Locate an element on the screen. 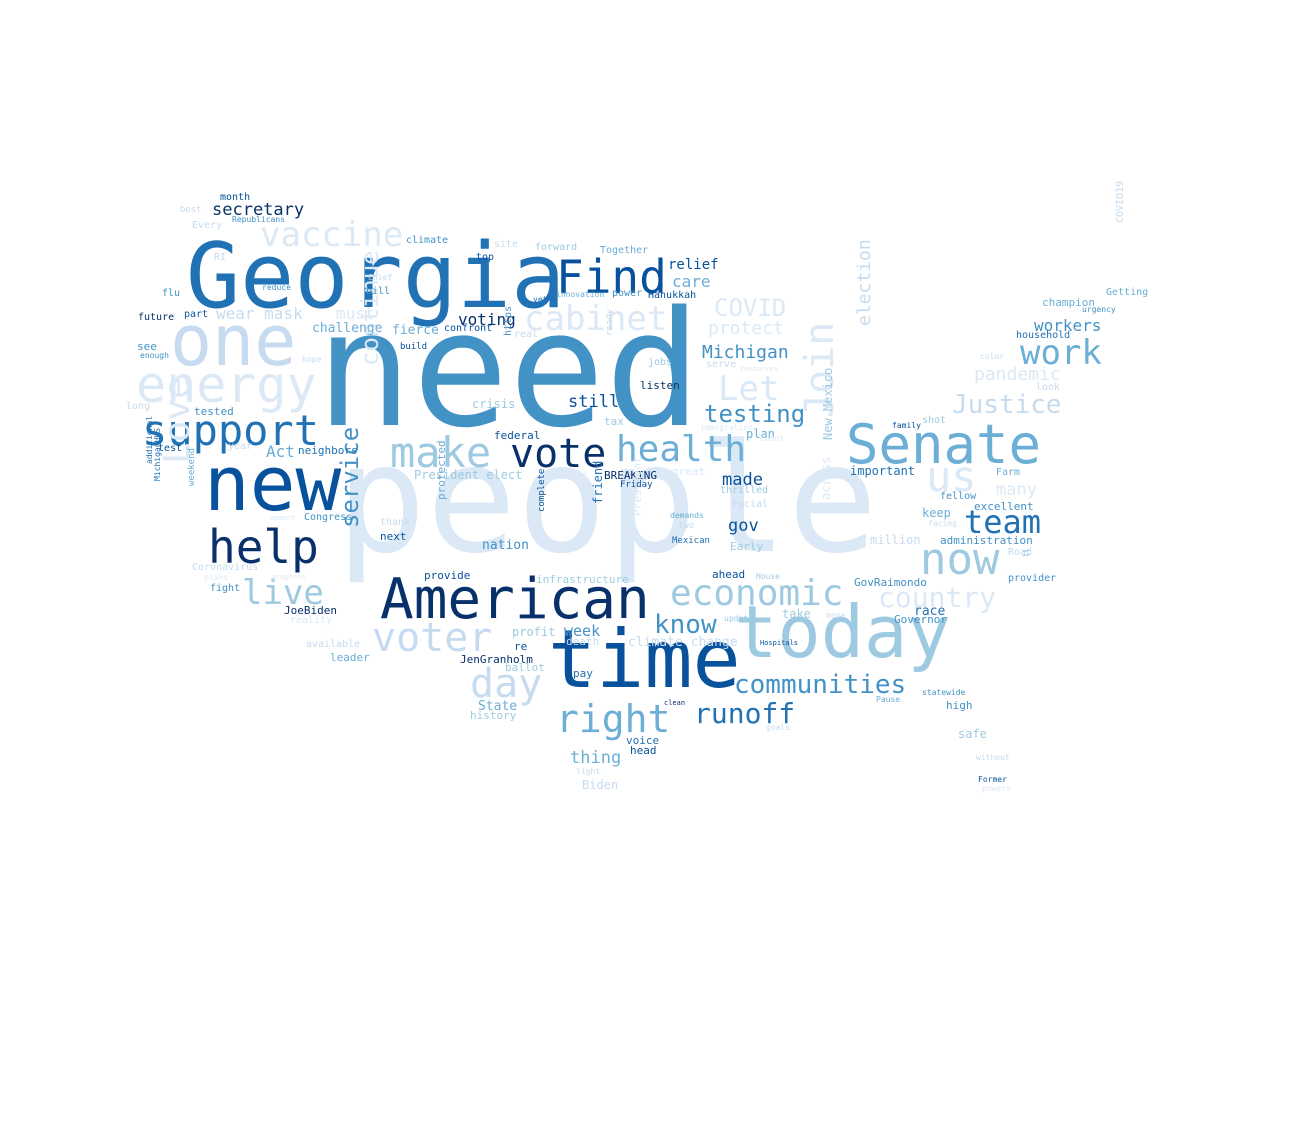 The width and height of the screenshot is (1300, 1121). cloud-word: thing is located at coordinates (596, 758).